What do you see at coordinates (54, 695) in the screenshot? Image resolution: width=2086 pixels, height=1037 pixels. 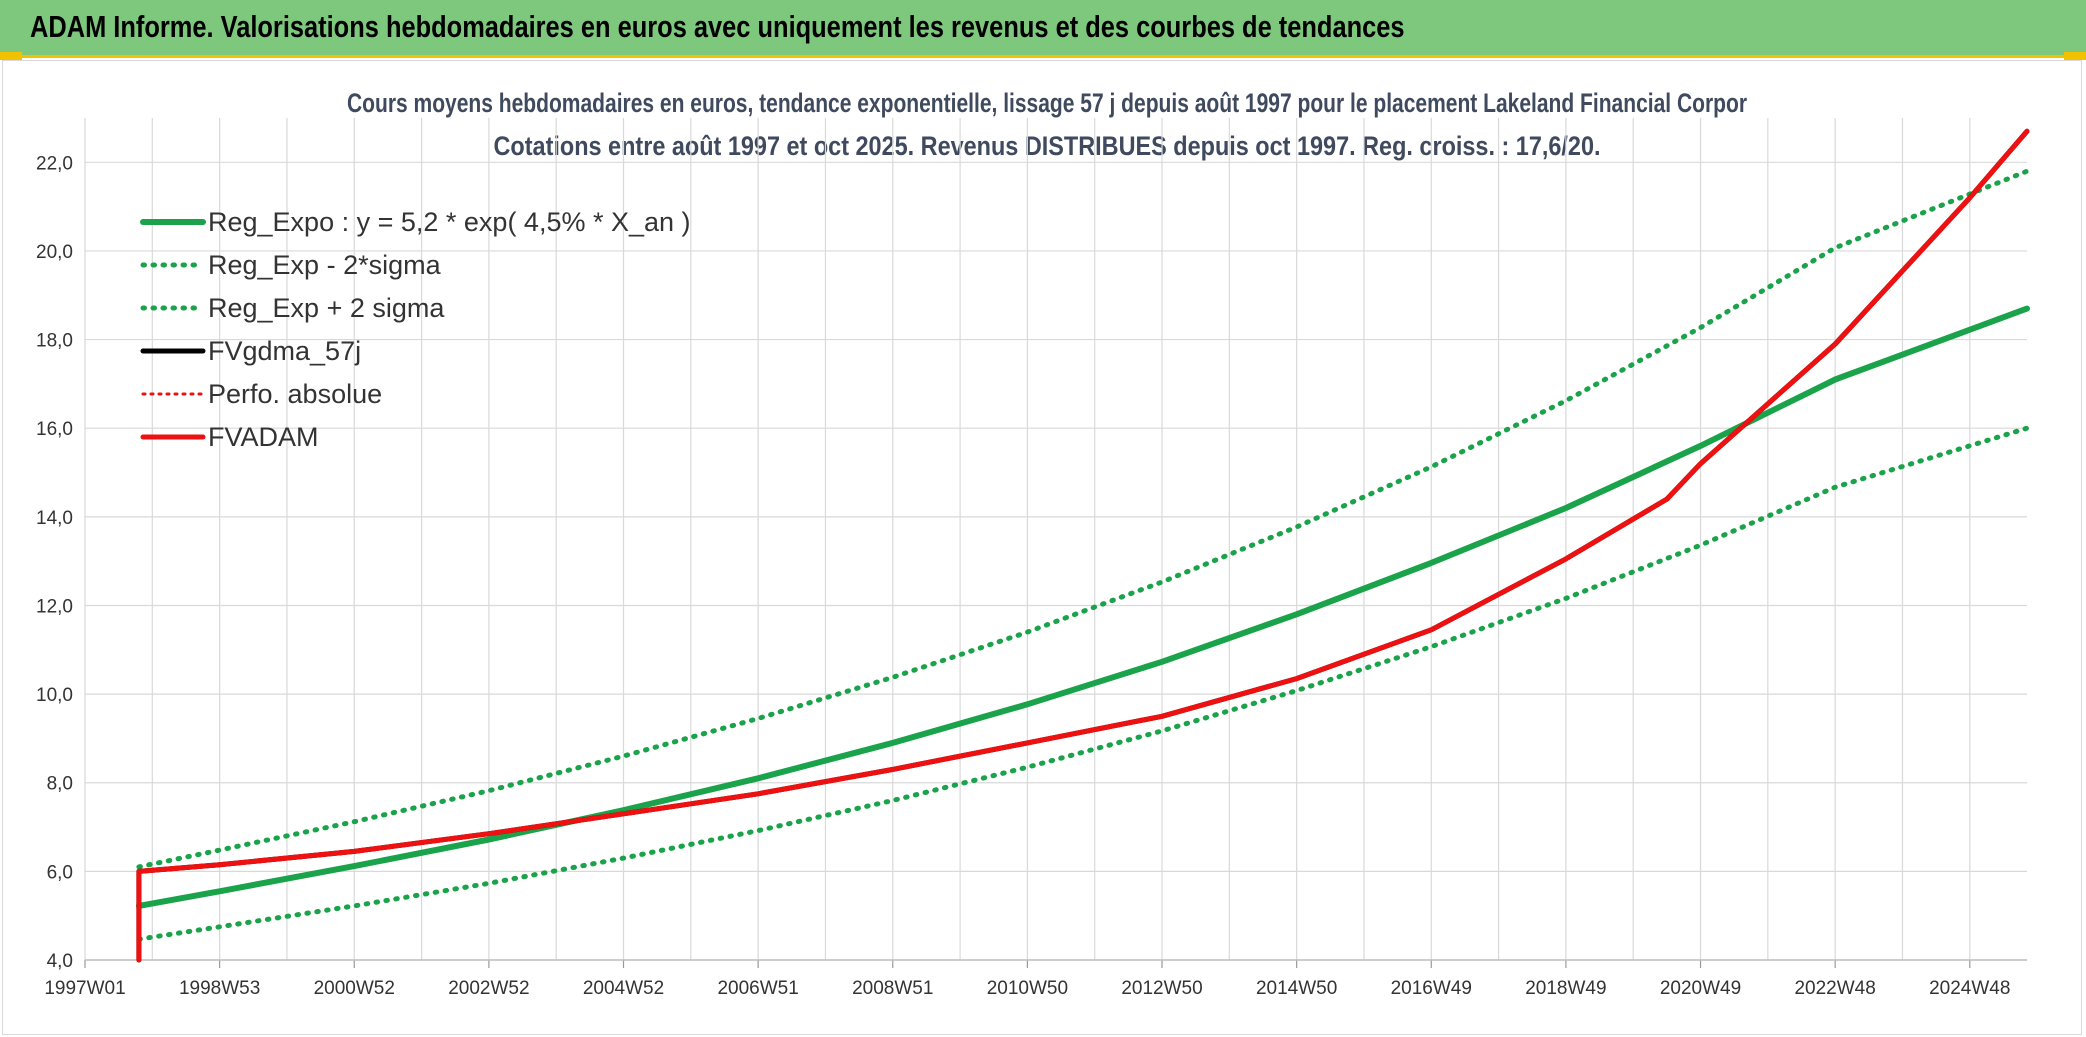 I see `y-tick-label: 10,0` at bounding box center [54, 695].